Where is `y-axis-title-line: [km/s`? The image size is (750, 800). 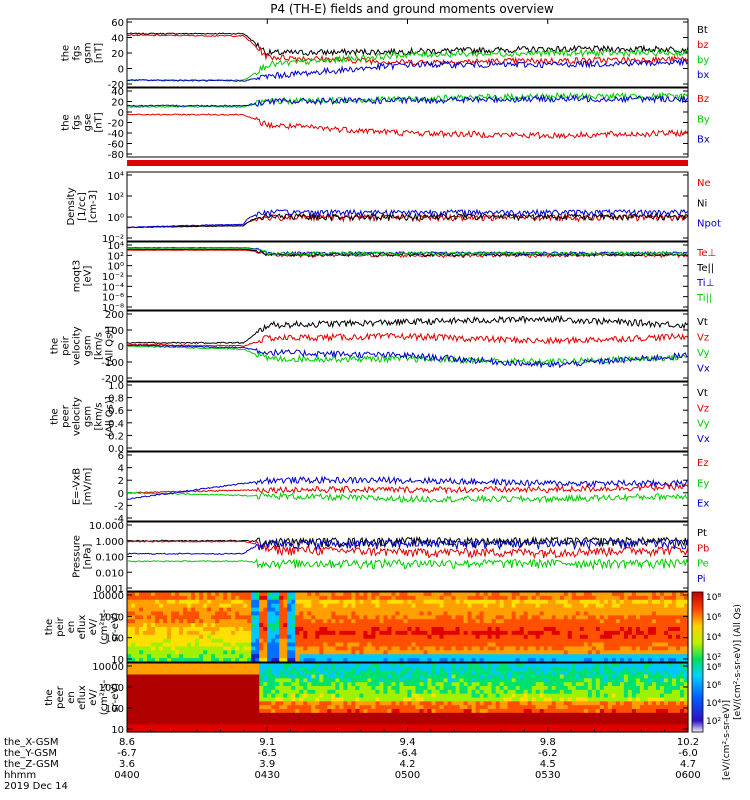
y-axis-title-line: [km/s is located at coordinates (99, 346).